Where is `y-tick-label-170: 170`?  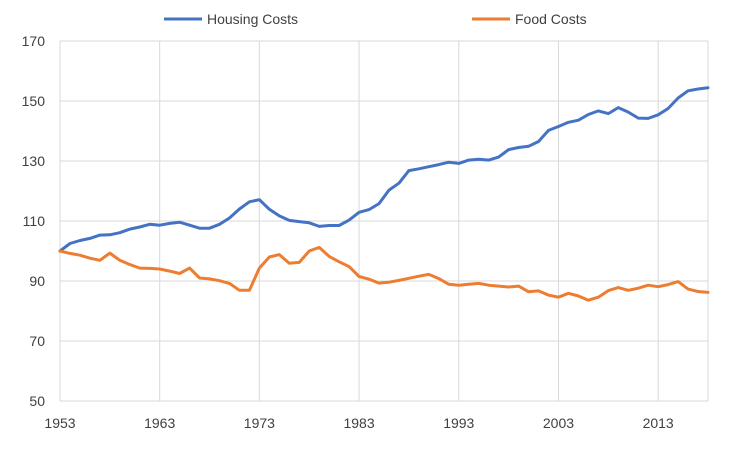
y-tick-label-170: 170 is located at coordinates (34, 41).